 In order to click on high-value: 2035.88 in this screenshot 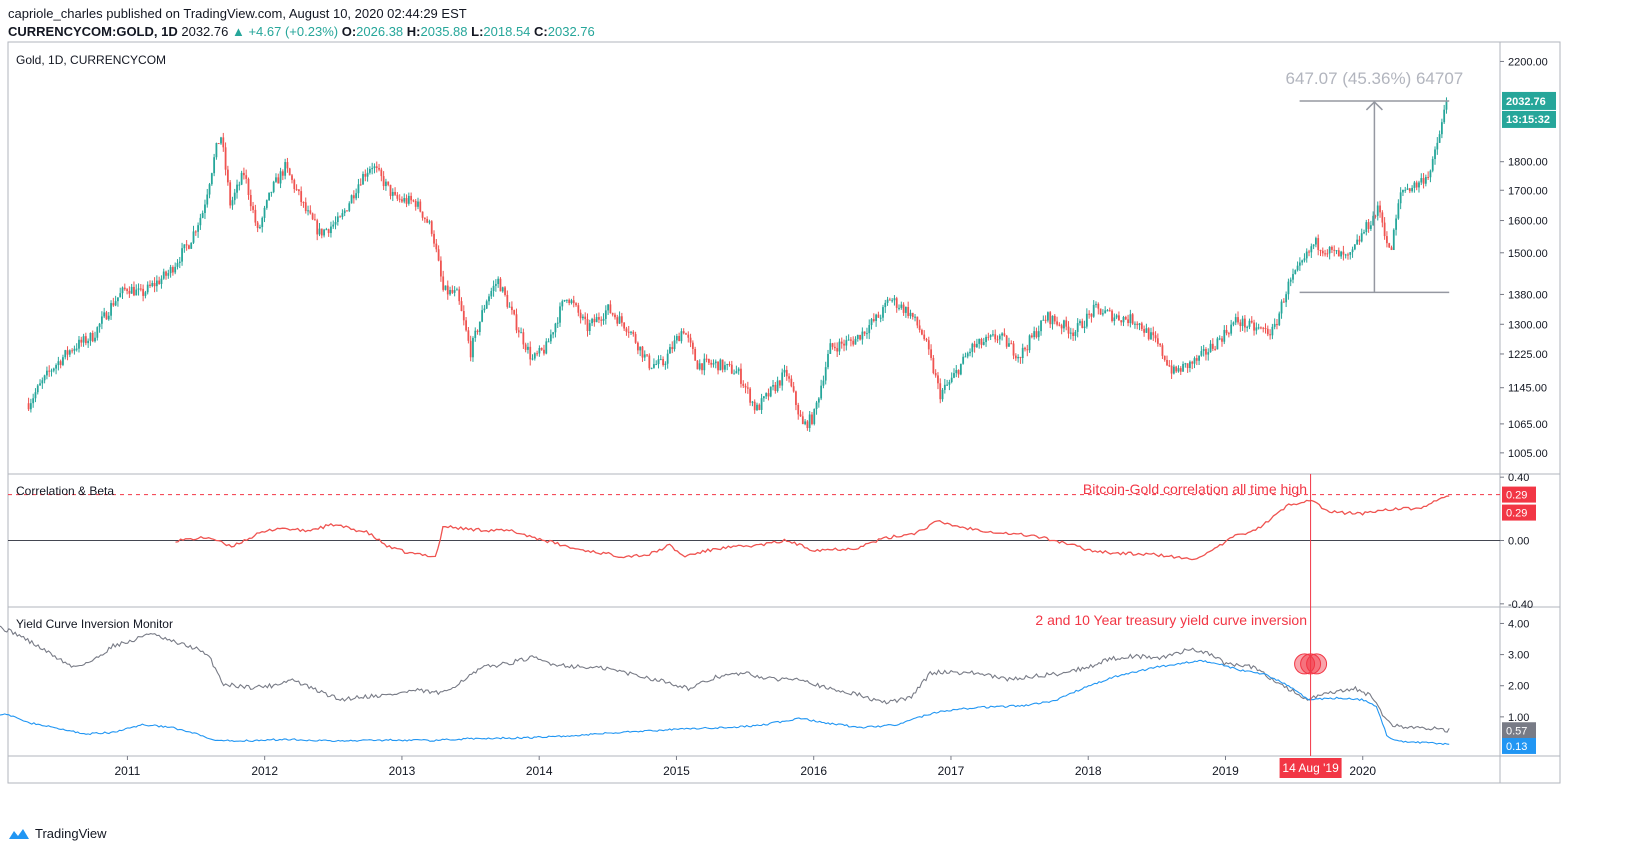, I will do `click(444, 31)`.